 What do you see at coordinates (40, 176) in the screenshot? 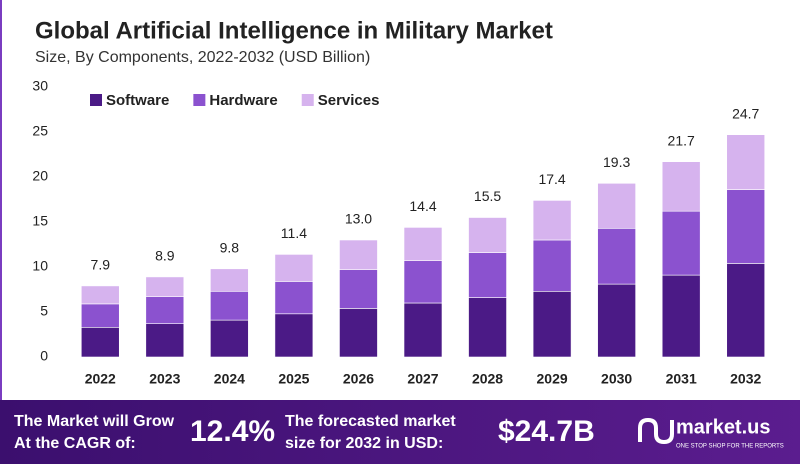
I see `y-tick-label: 20` at bounding box center [40, 176].